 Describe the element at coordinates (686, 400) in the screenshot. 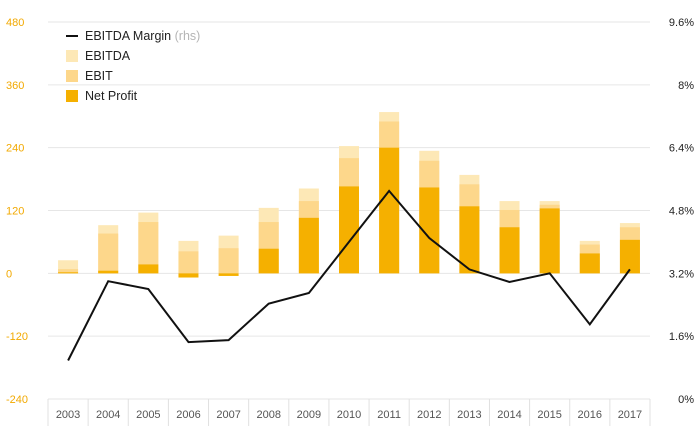

I see `y-right-tick-label: 0%` at that location.